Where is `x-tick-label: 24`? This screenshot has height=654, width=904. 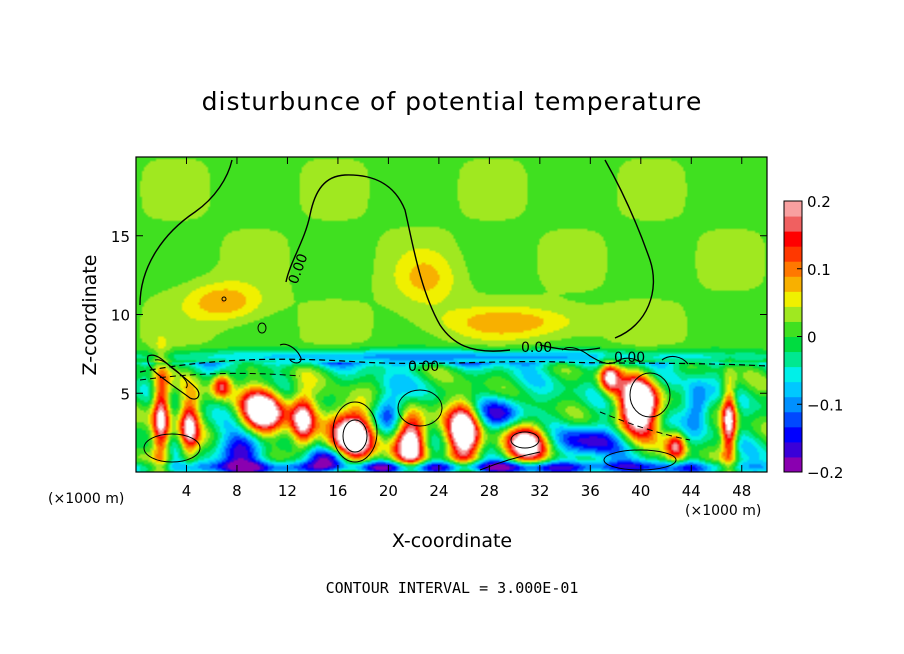
x-tick-label: 24 is located at coordinates (438, 491).